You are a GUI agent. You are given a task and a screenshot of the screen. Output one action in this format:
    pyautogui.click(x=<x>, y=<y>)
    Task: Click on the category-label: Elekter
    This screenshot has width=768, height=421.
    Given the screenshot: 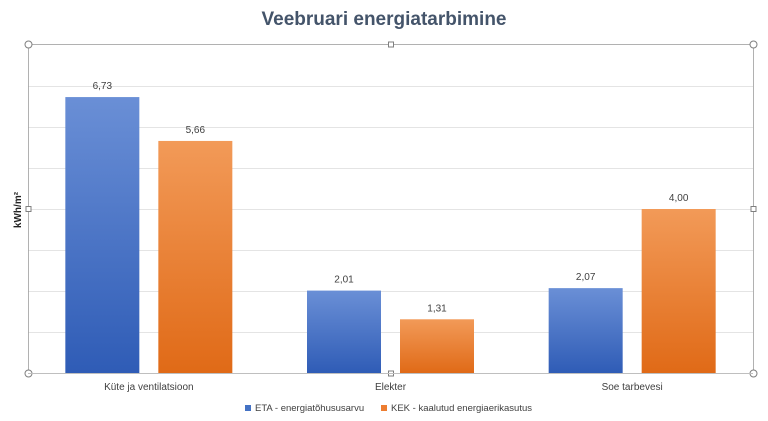 What is the action you would take?
    pyautogui.click(x=391, y=387)
    